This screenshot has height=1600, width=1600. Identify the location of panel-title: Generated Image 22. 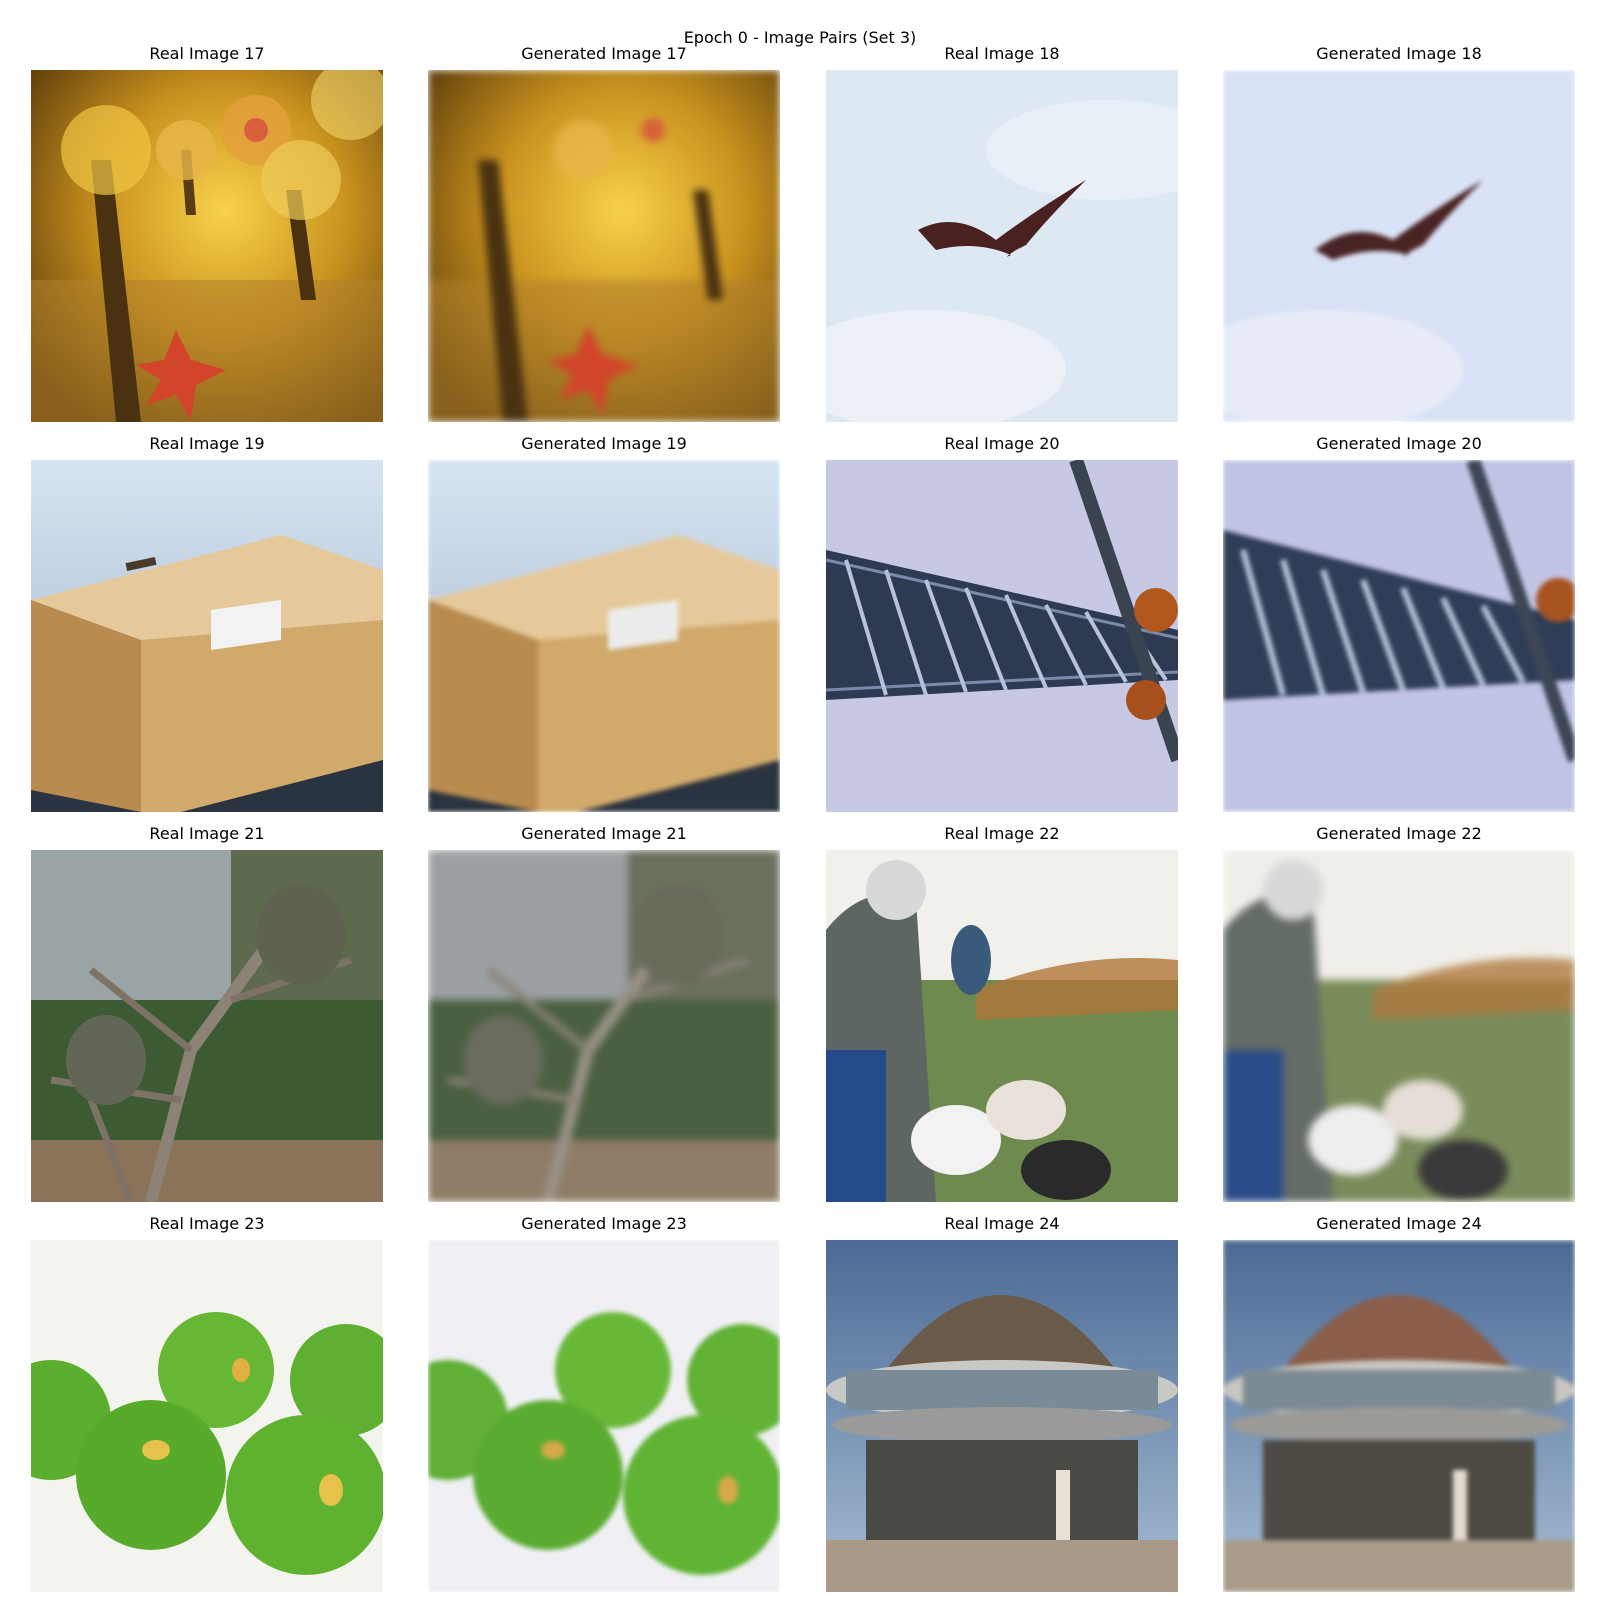
(1399, 833).